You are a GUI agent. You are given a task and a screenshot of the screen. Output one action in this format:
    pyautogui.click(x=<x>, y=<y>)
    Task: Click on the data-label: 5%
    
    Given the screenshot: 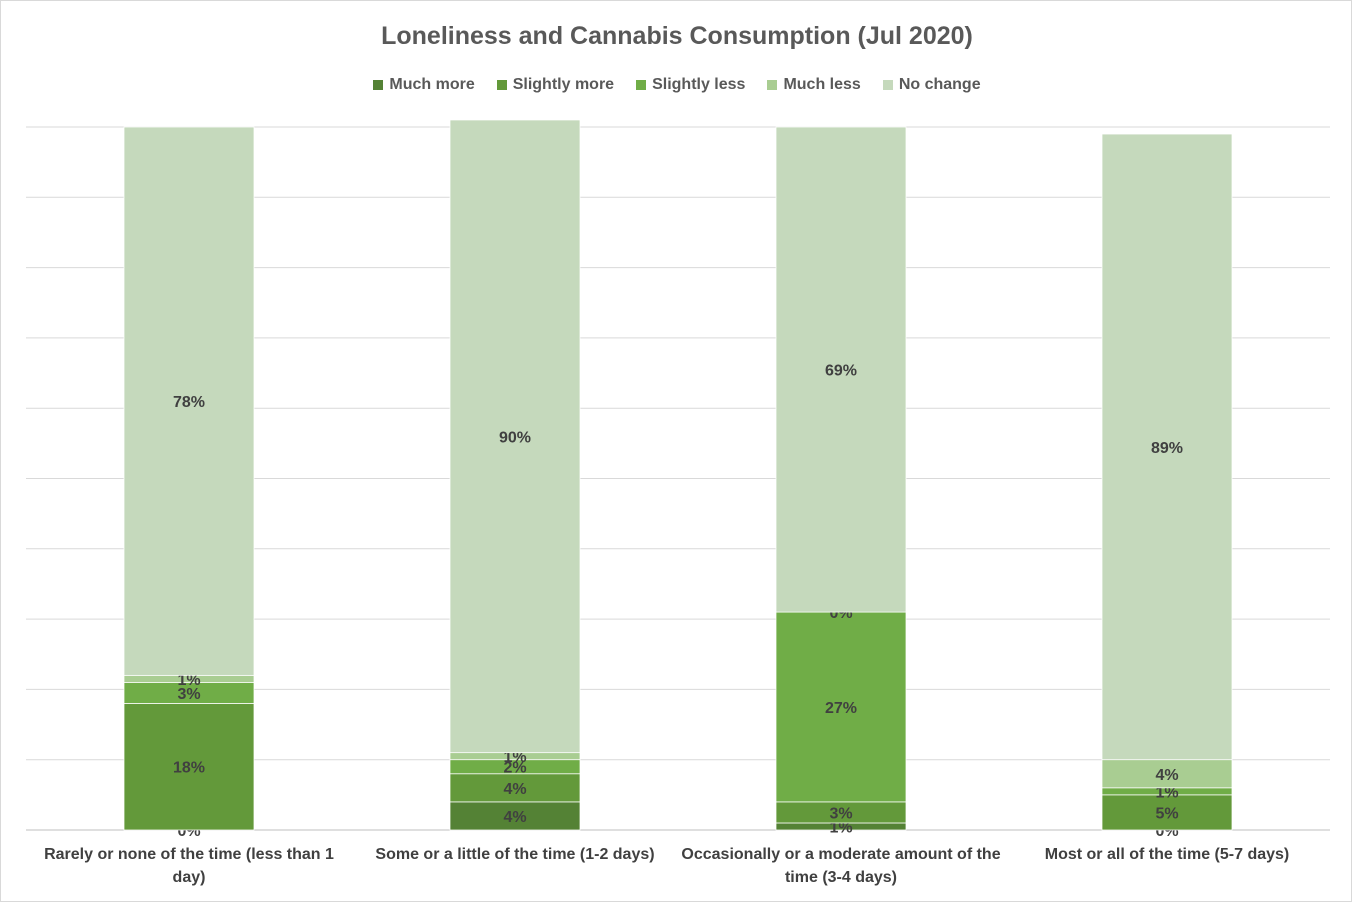 What is the action you would take?
    pyautogui.click(x=1166, y=813)
    